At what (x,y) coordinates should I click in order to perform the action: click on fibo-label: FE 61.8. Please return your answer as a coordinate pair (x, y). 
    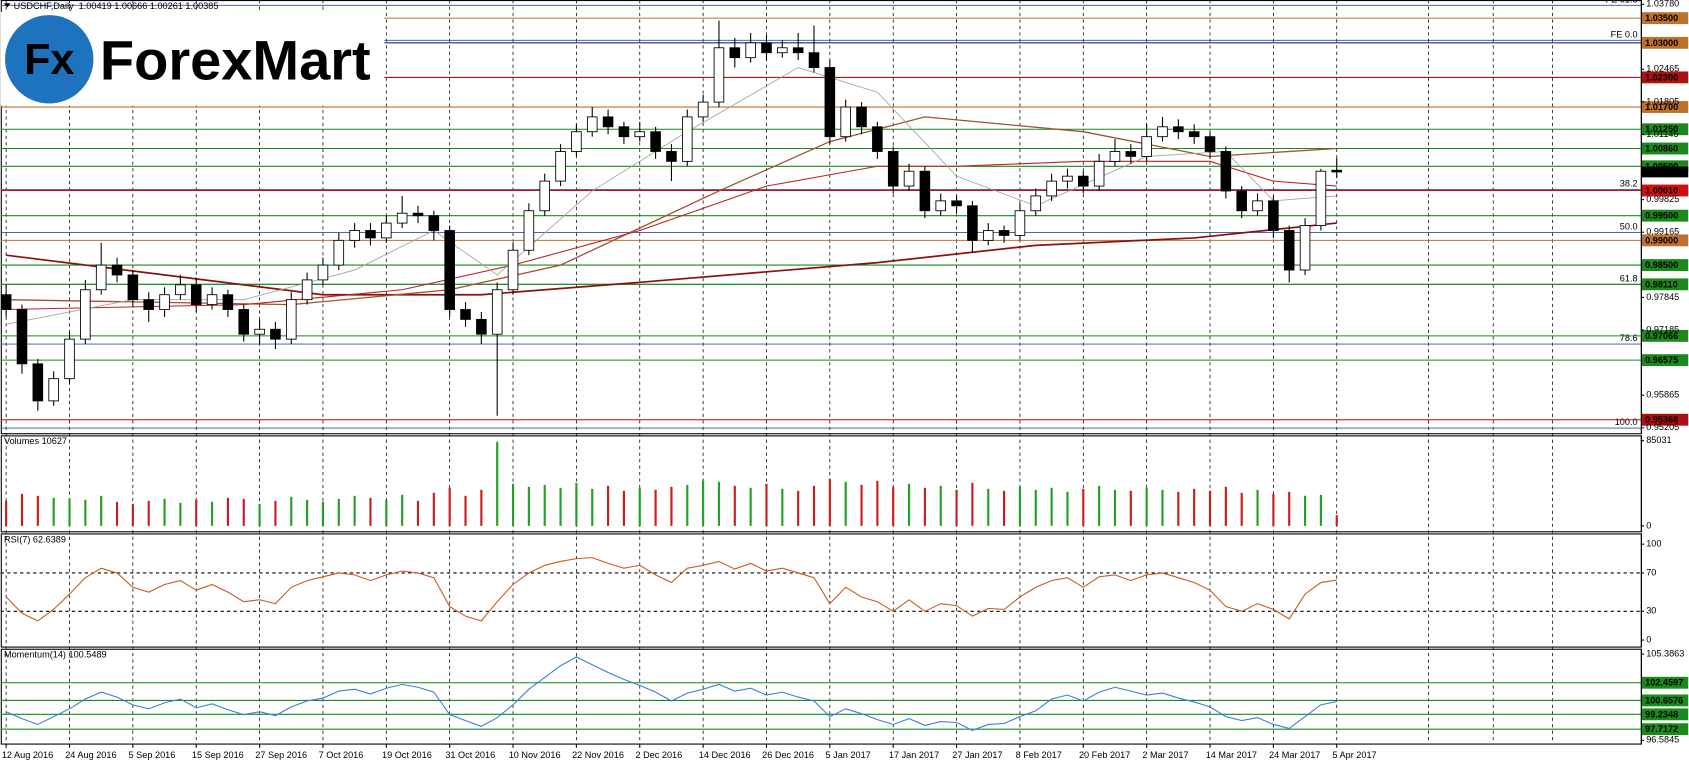
    Looking at the image, I should click on (1622, 2).